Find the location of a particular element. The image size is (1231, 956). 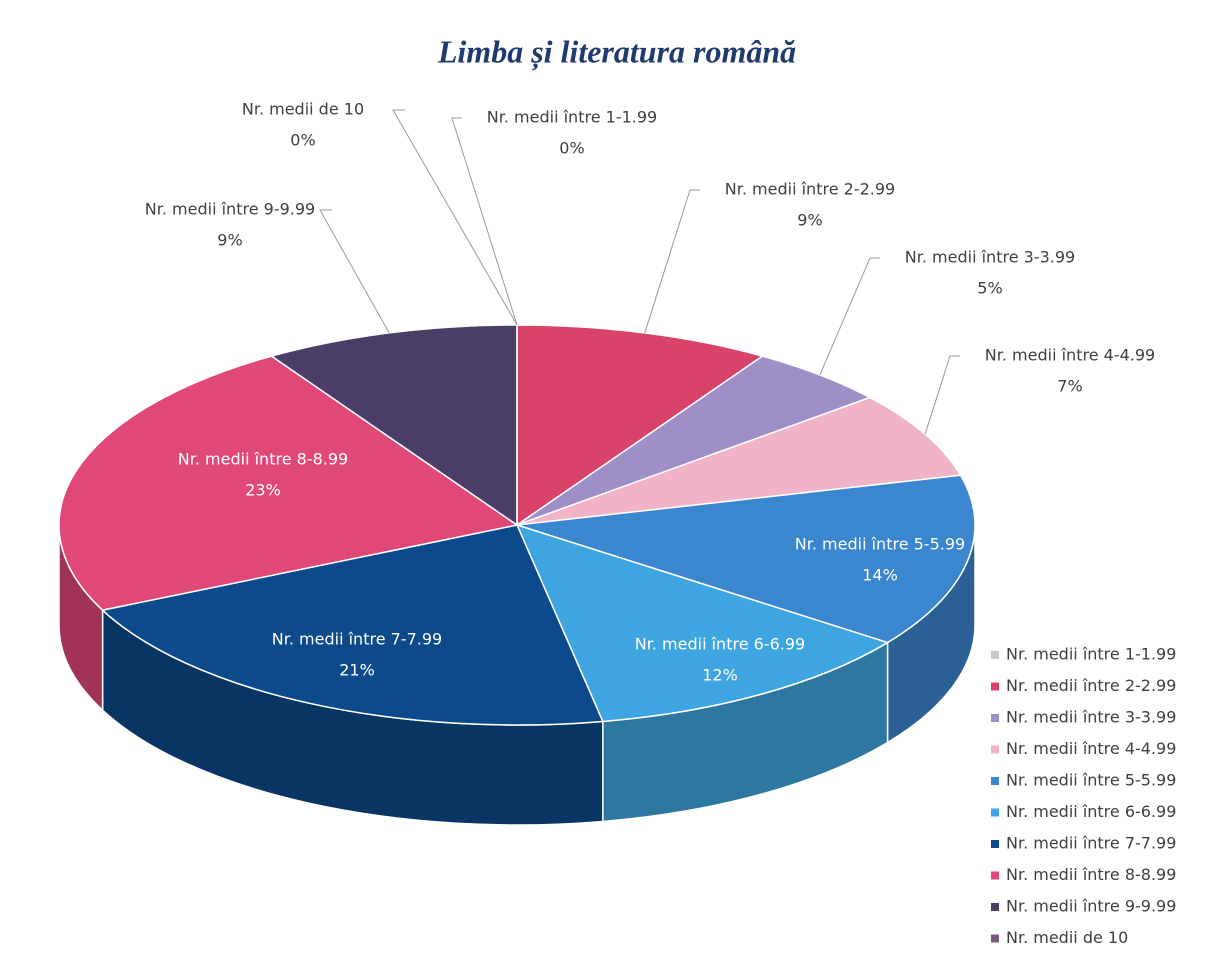

data-label-value: 12% is located at coordinates (720, 675).